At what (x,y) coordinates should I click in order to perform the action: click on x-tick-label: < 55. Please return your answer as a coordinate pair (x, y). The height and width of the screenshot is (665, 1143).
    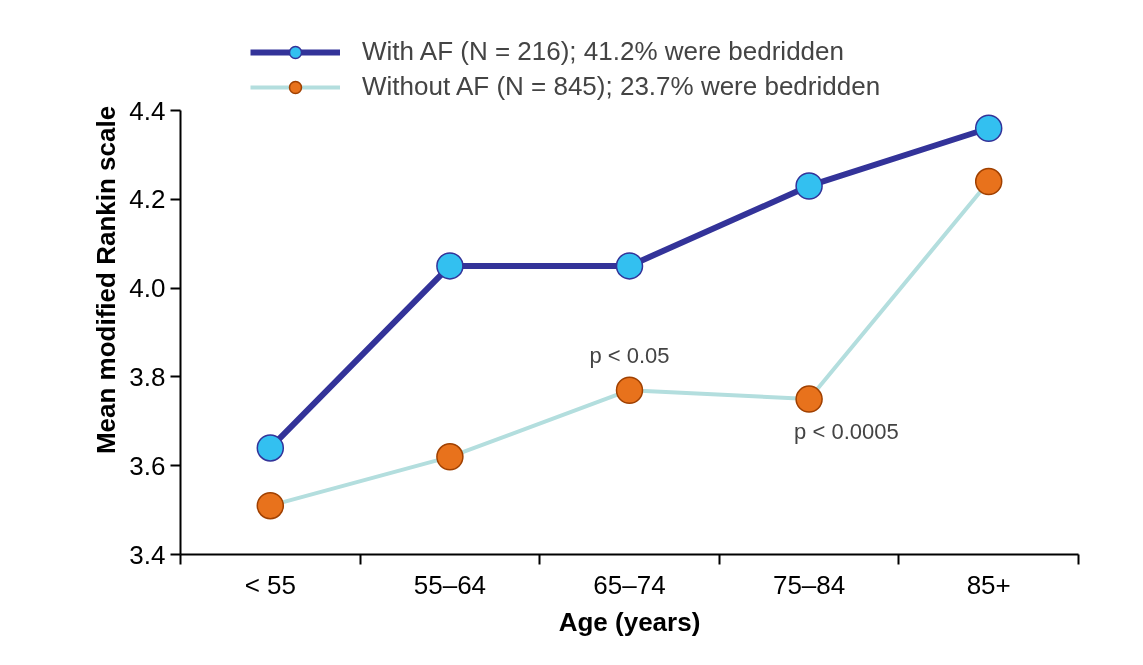
    Looking at the image, I should click on (270, 584).